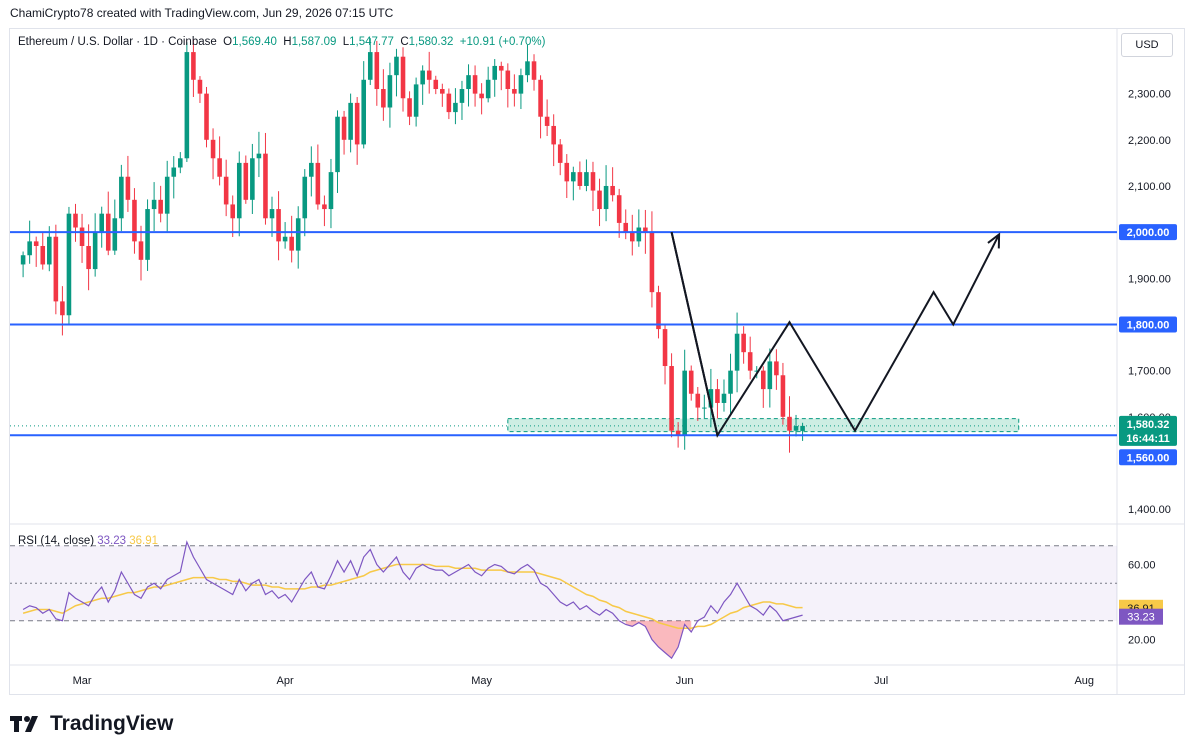  Describe the element at coordinates (1148, 232) in the screenshot. I see `level-2000-badge-bg` at that location.